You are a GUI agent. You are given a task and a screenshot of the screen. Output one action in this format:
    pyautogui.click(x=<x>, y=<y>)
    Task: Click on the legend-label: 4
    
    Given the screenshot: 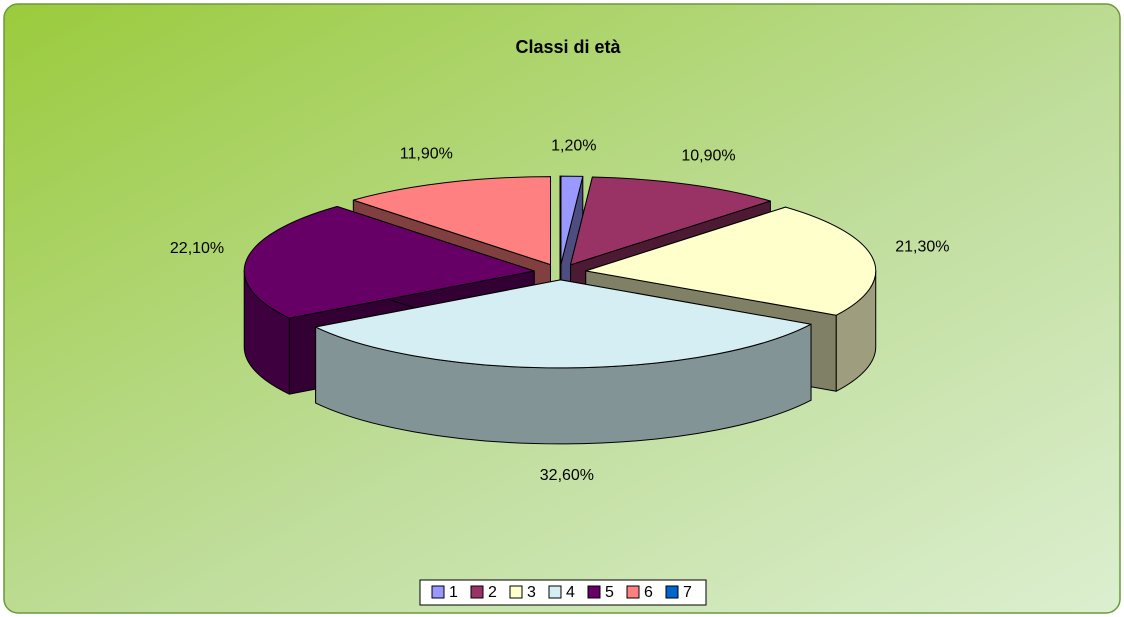 What is the action you would take?
    pyautogui.click(x=570, y=592)
    